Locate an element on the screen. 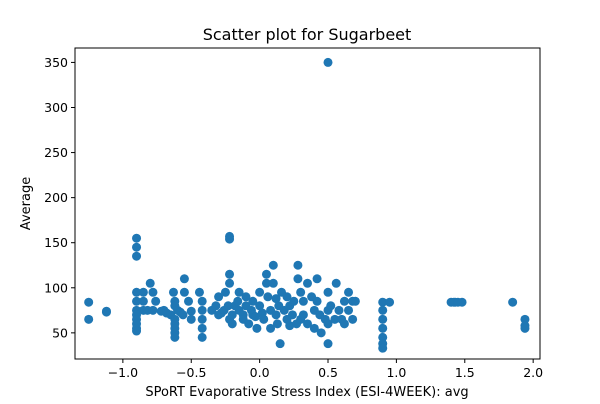  y-tick-label: 350 is located at coordinates (56, 62).